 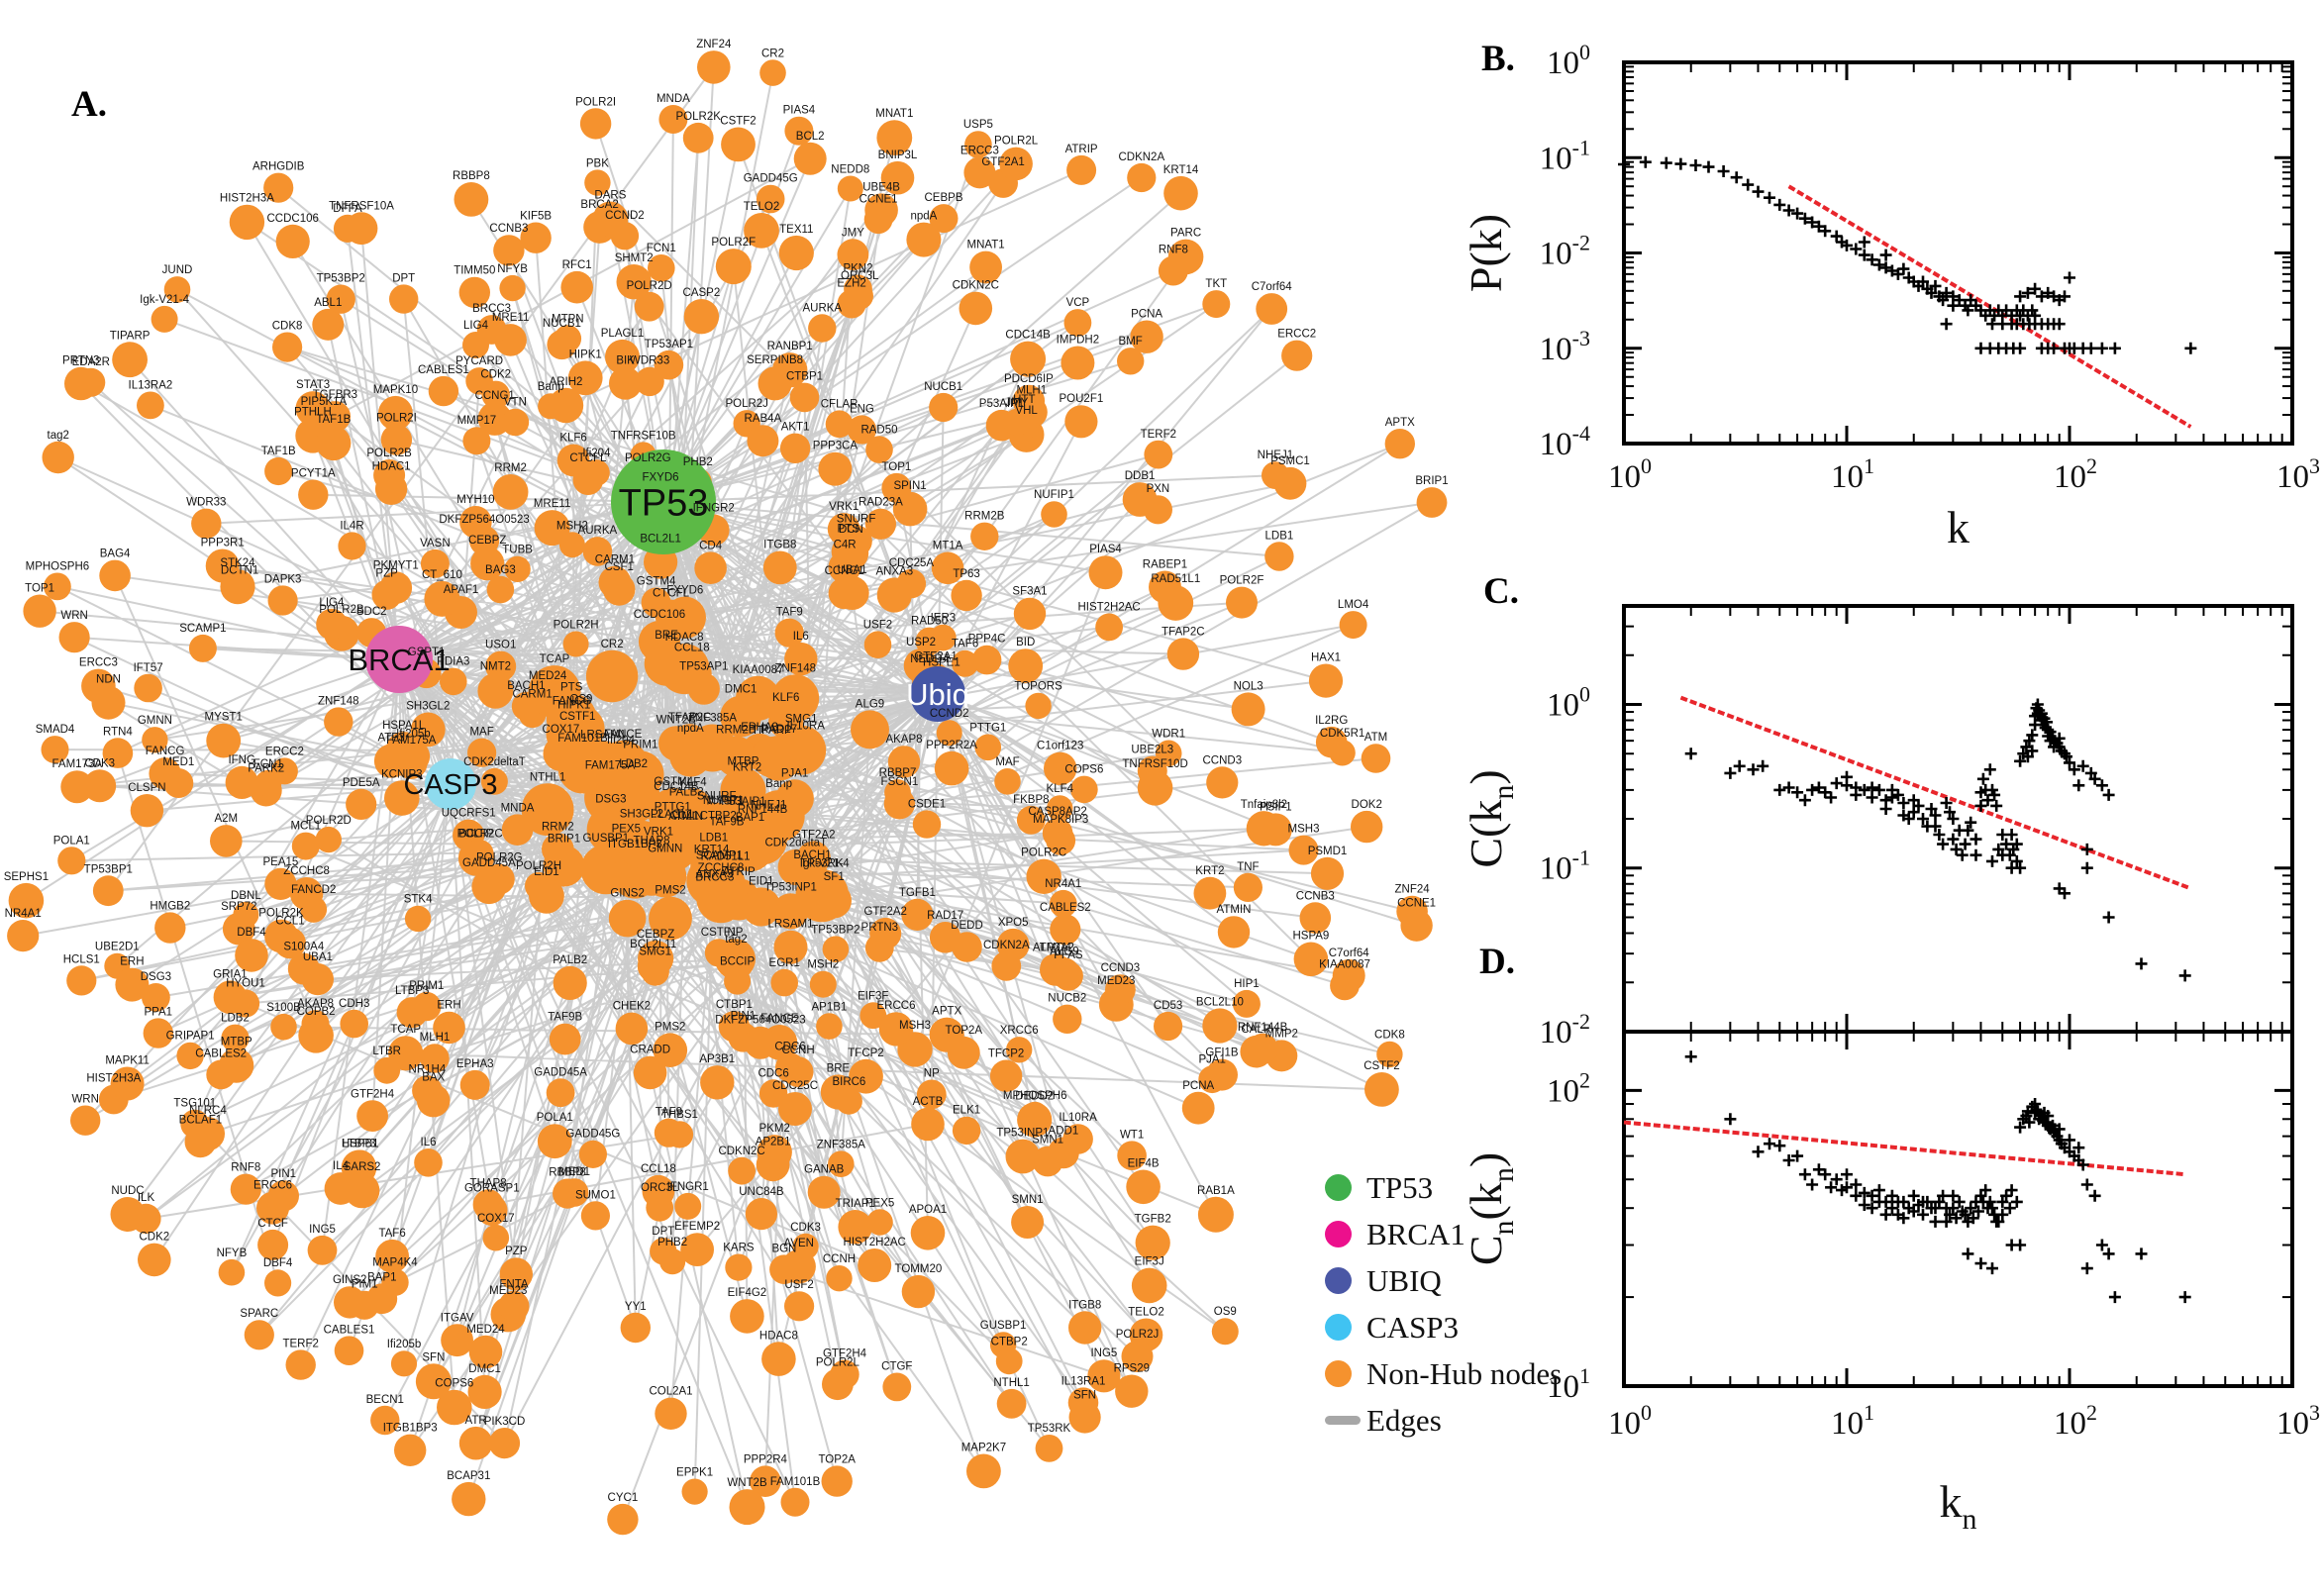 I want to click on hub-nodes-layer: TP53 BRCA1 Ubiq CASP3, so click(x=658, y=629).